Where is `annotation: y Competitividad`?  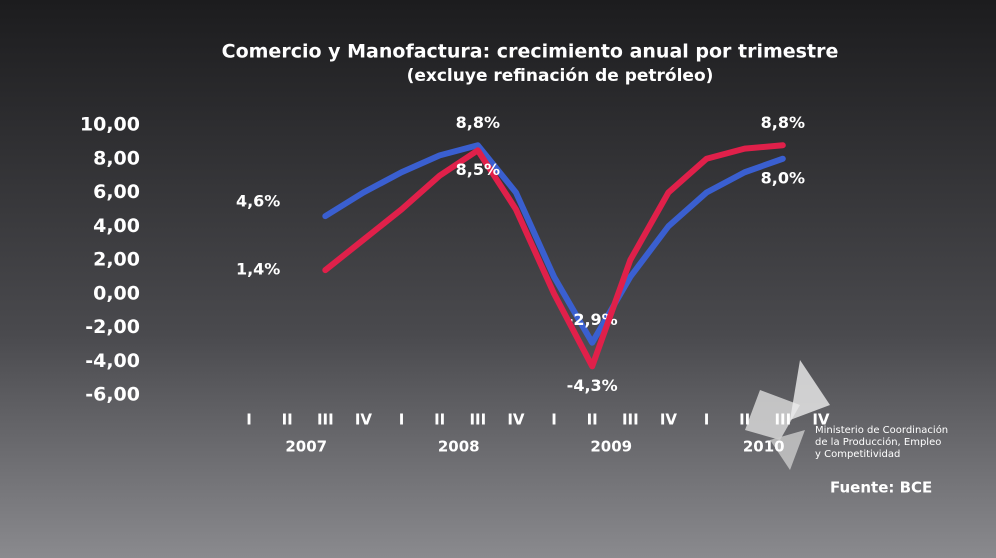 annotation: y Competitividad is located at coordinates (857, 454).